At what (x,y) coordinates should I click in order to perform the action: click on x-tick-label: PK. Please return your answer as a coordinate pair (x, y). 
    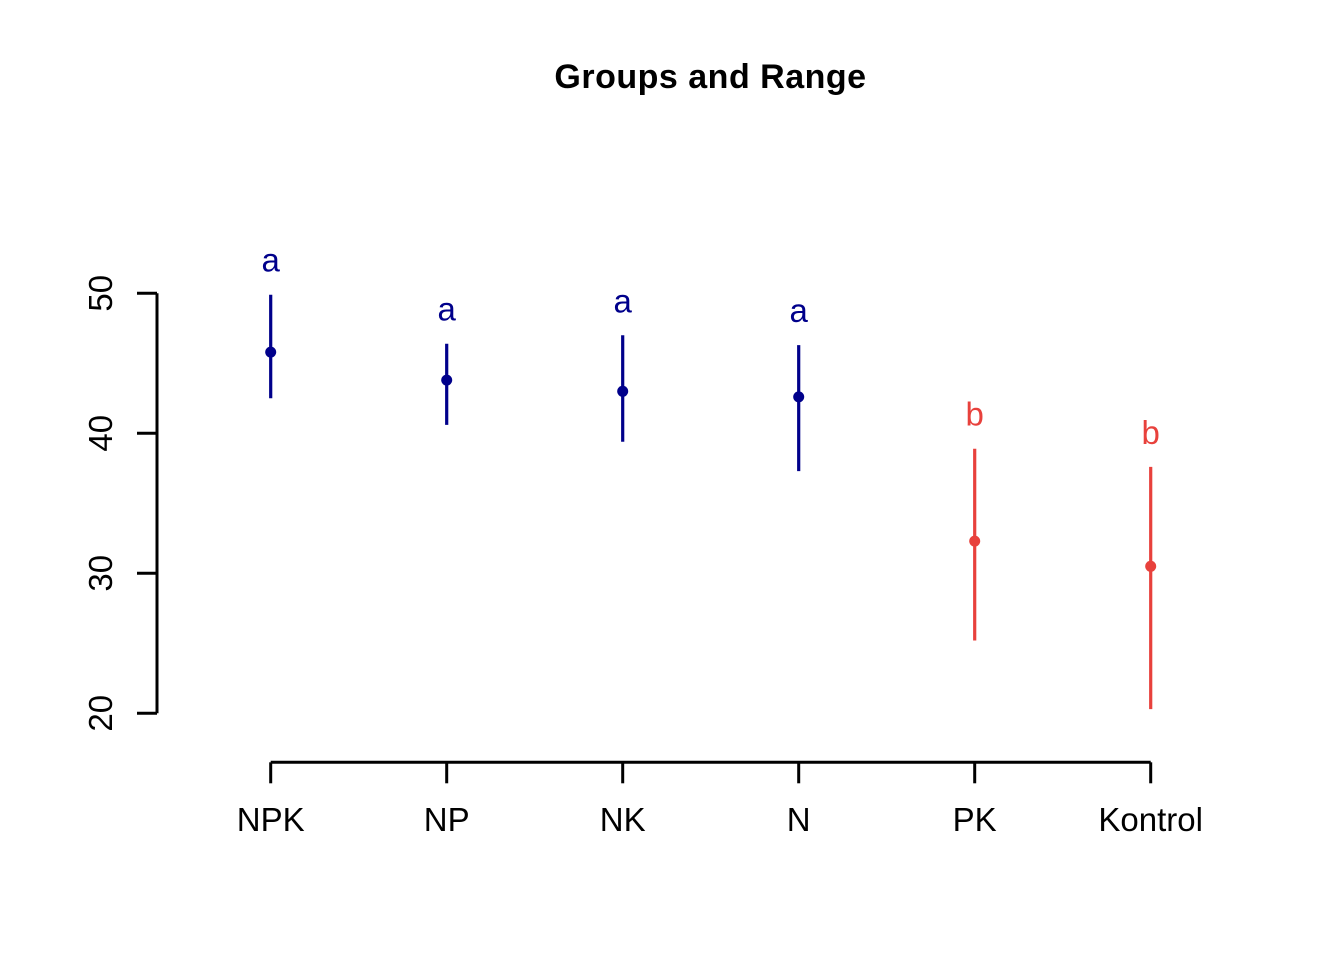
    Looking at the image, I should click on (975, 819).